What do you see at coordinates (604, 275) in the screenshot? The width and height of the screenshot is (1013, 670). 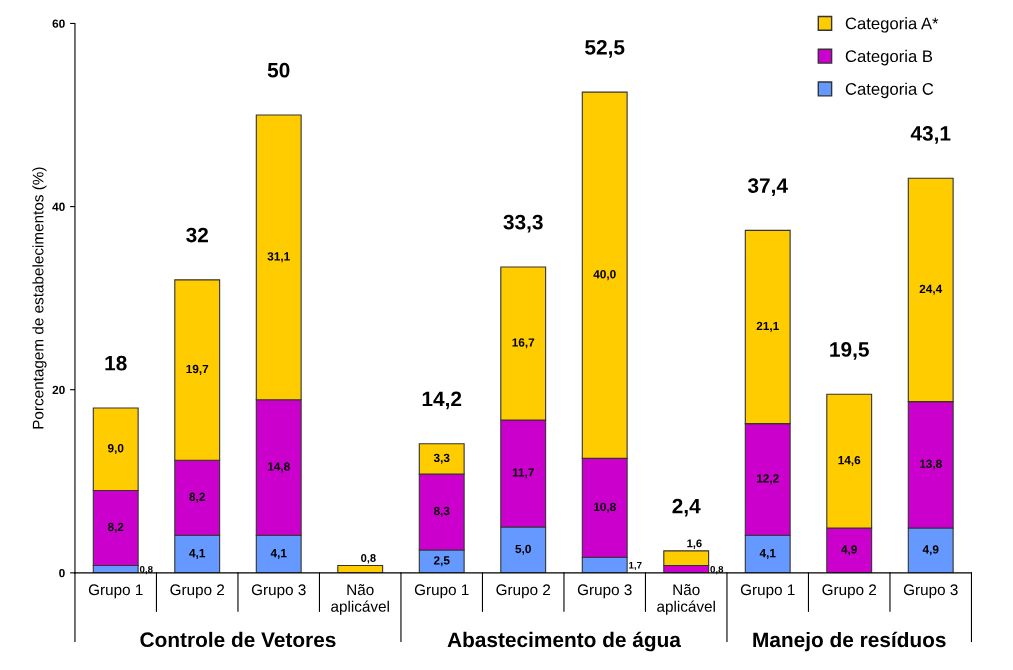 I see `data-label: 40,0` at bounding box center [604, 275].